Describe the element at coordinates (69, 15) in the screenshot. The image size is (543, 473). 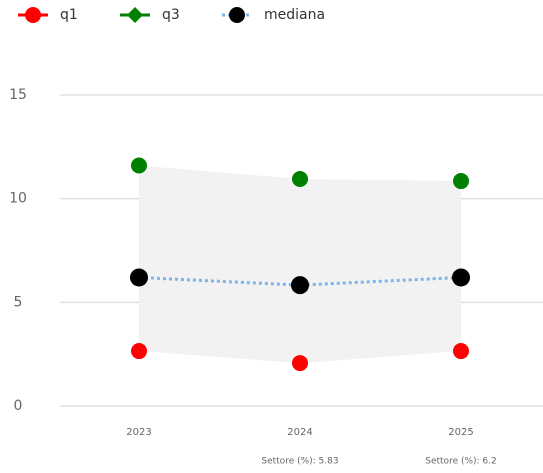
I see `legend-label: q1` at that location.